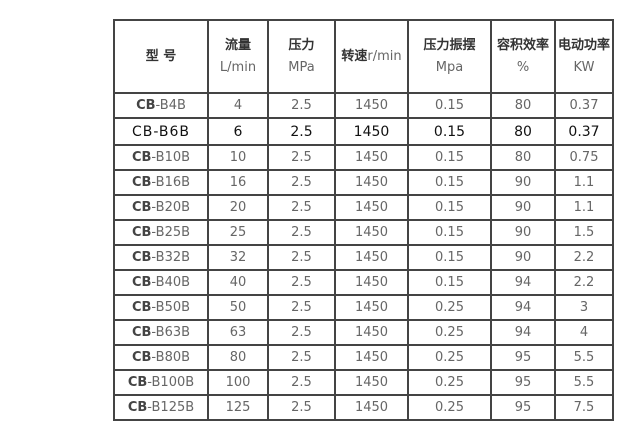 Image resolution: width=642 pixels, height=440 pixels. I want to click on cell-model: CB-B25B, so click(161, 232).